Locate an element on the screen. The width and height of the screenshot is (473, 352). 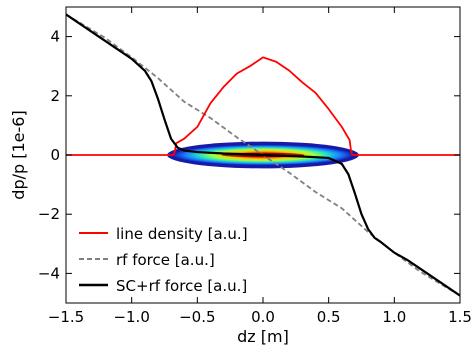
x-tick-label: 0.0 is located at coordinates (263, 317).